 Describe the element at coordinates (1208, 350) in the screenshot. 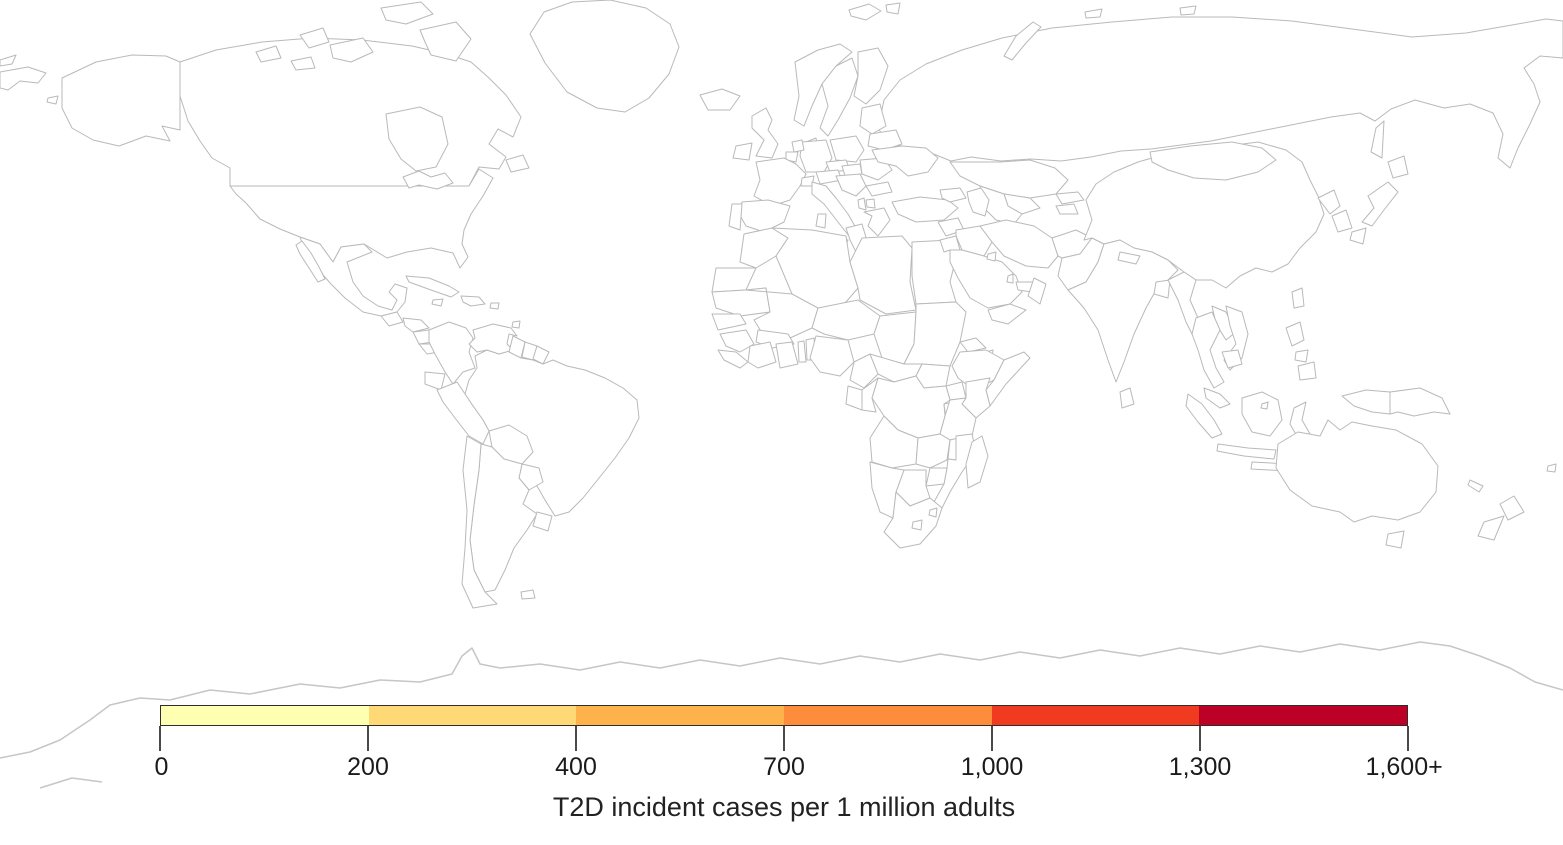

I see `country-thailand` at that location.